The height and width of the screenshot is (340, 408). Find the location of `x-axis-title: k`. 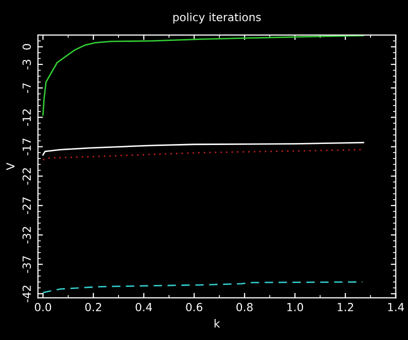

x-axis-title: k is located at coordinates (217, 323).